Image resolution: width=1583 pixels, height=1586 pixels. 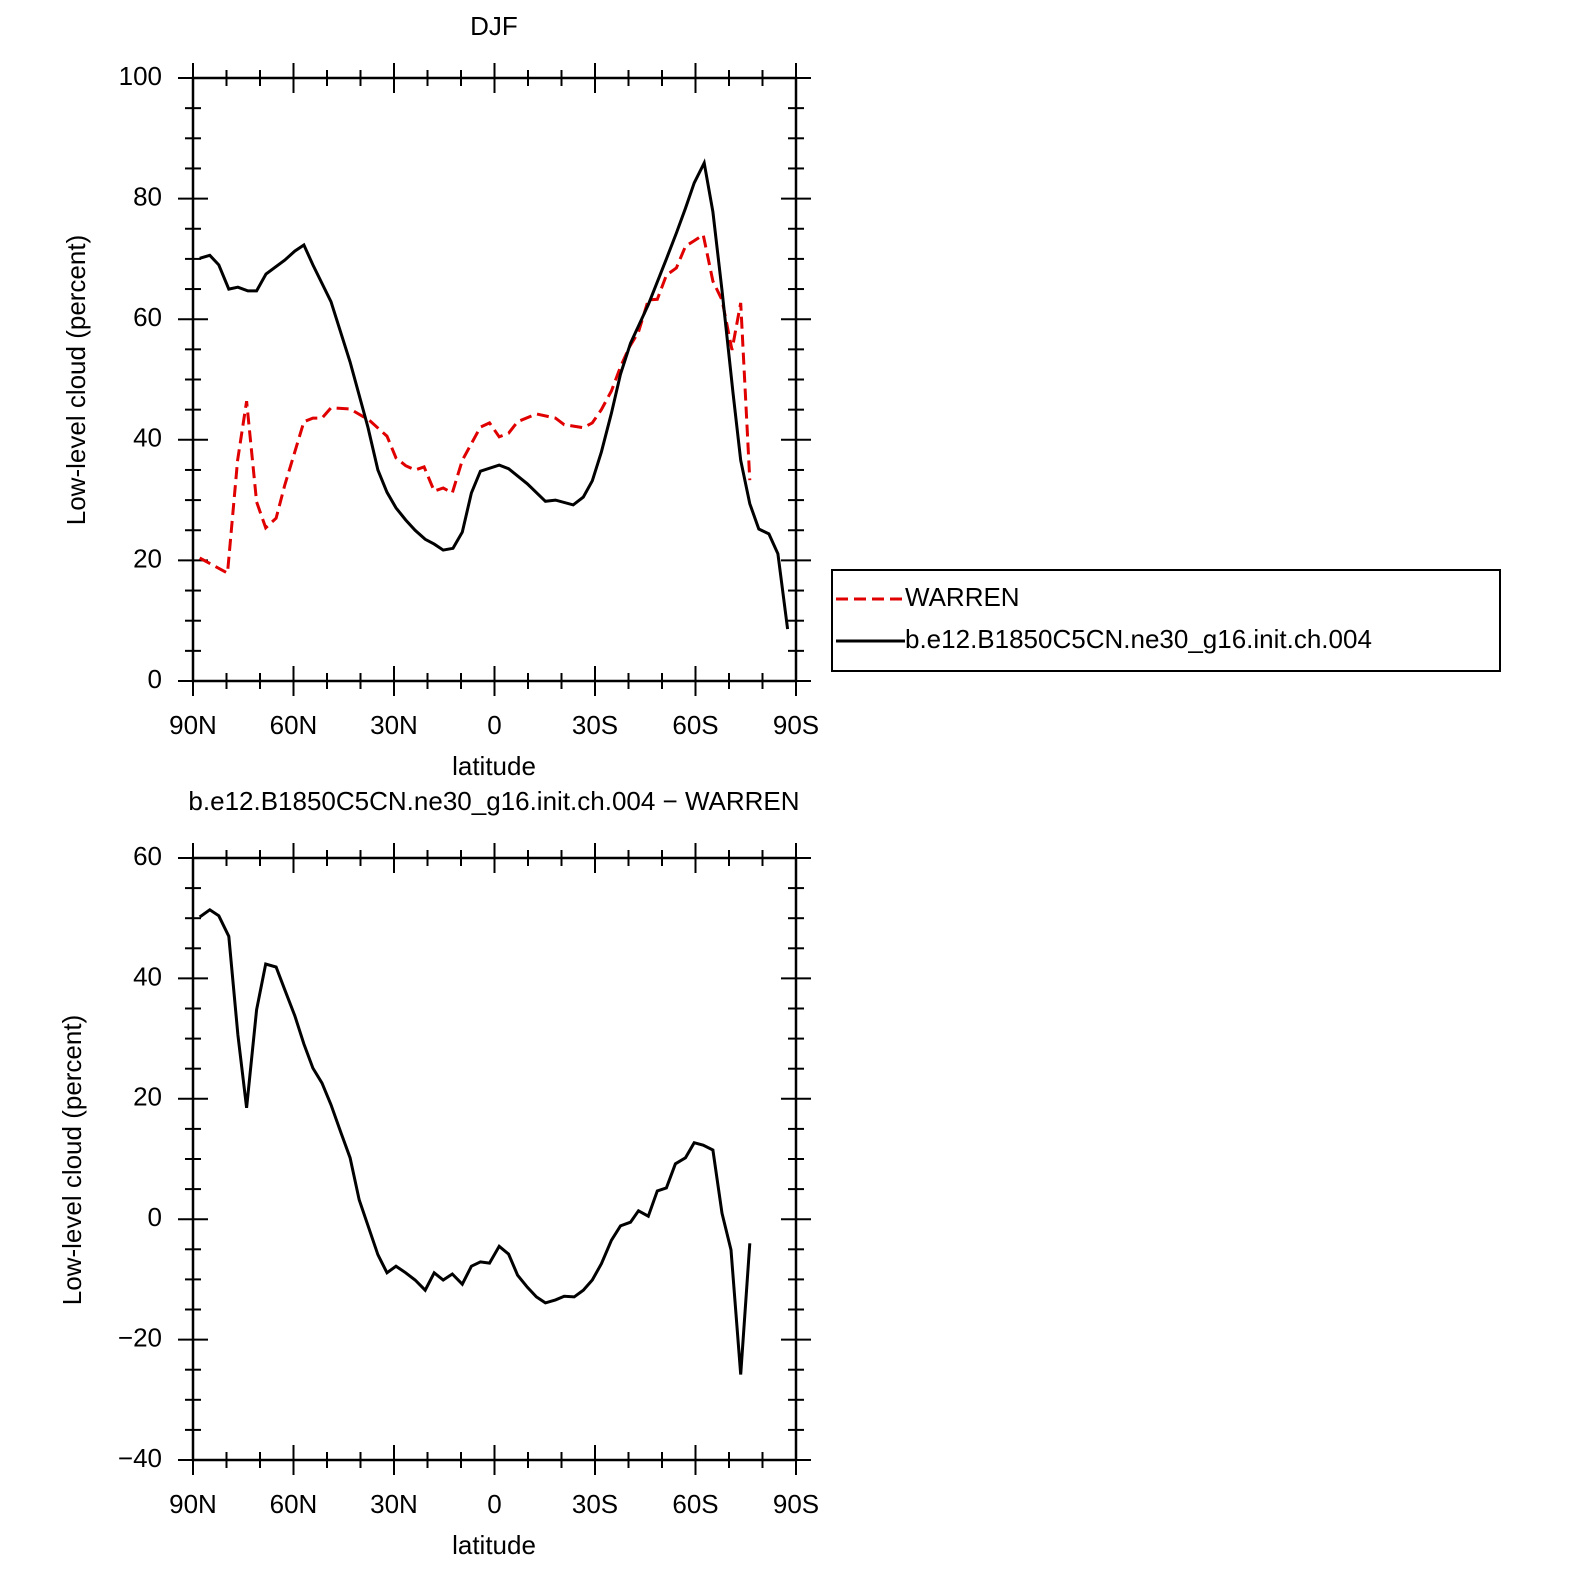 I want to click on legend-label: WARREN, so click(x=962, y=597).